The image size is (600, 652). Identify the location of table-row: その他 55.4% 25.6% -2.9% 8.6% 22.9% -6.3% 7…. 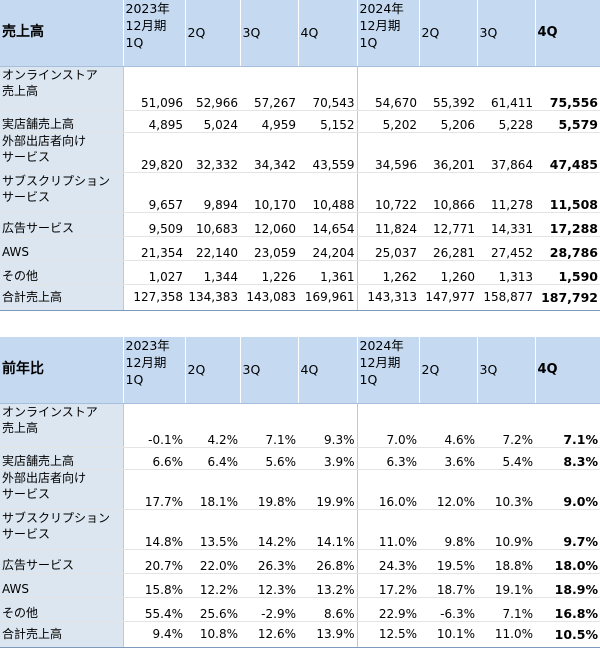
(300, 609).